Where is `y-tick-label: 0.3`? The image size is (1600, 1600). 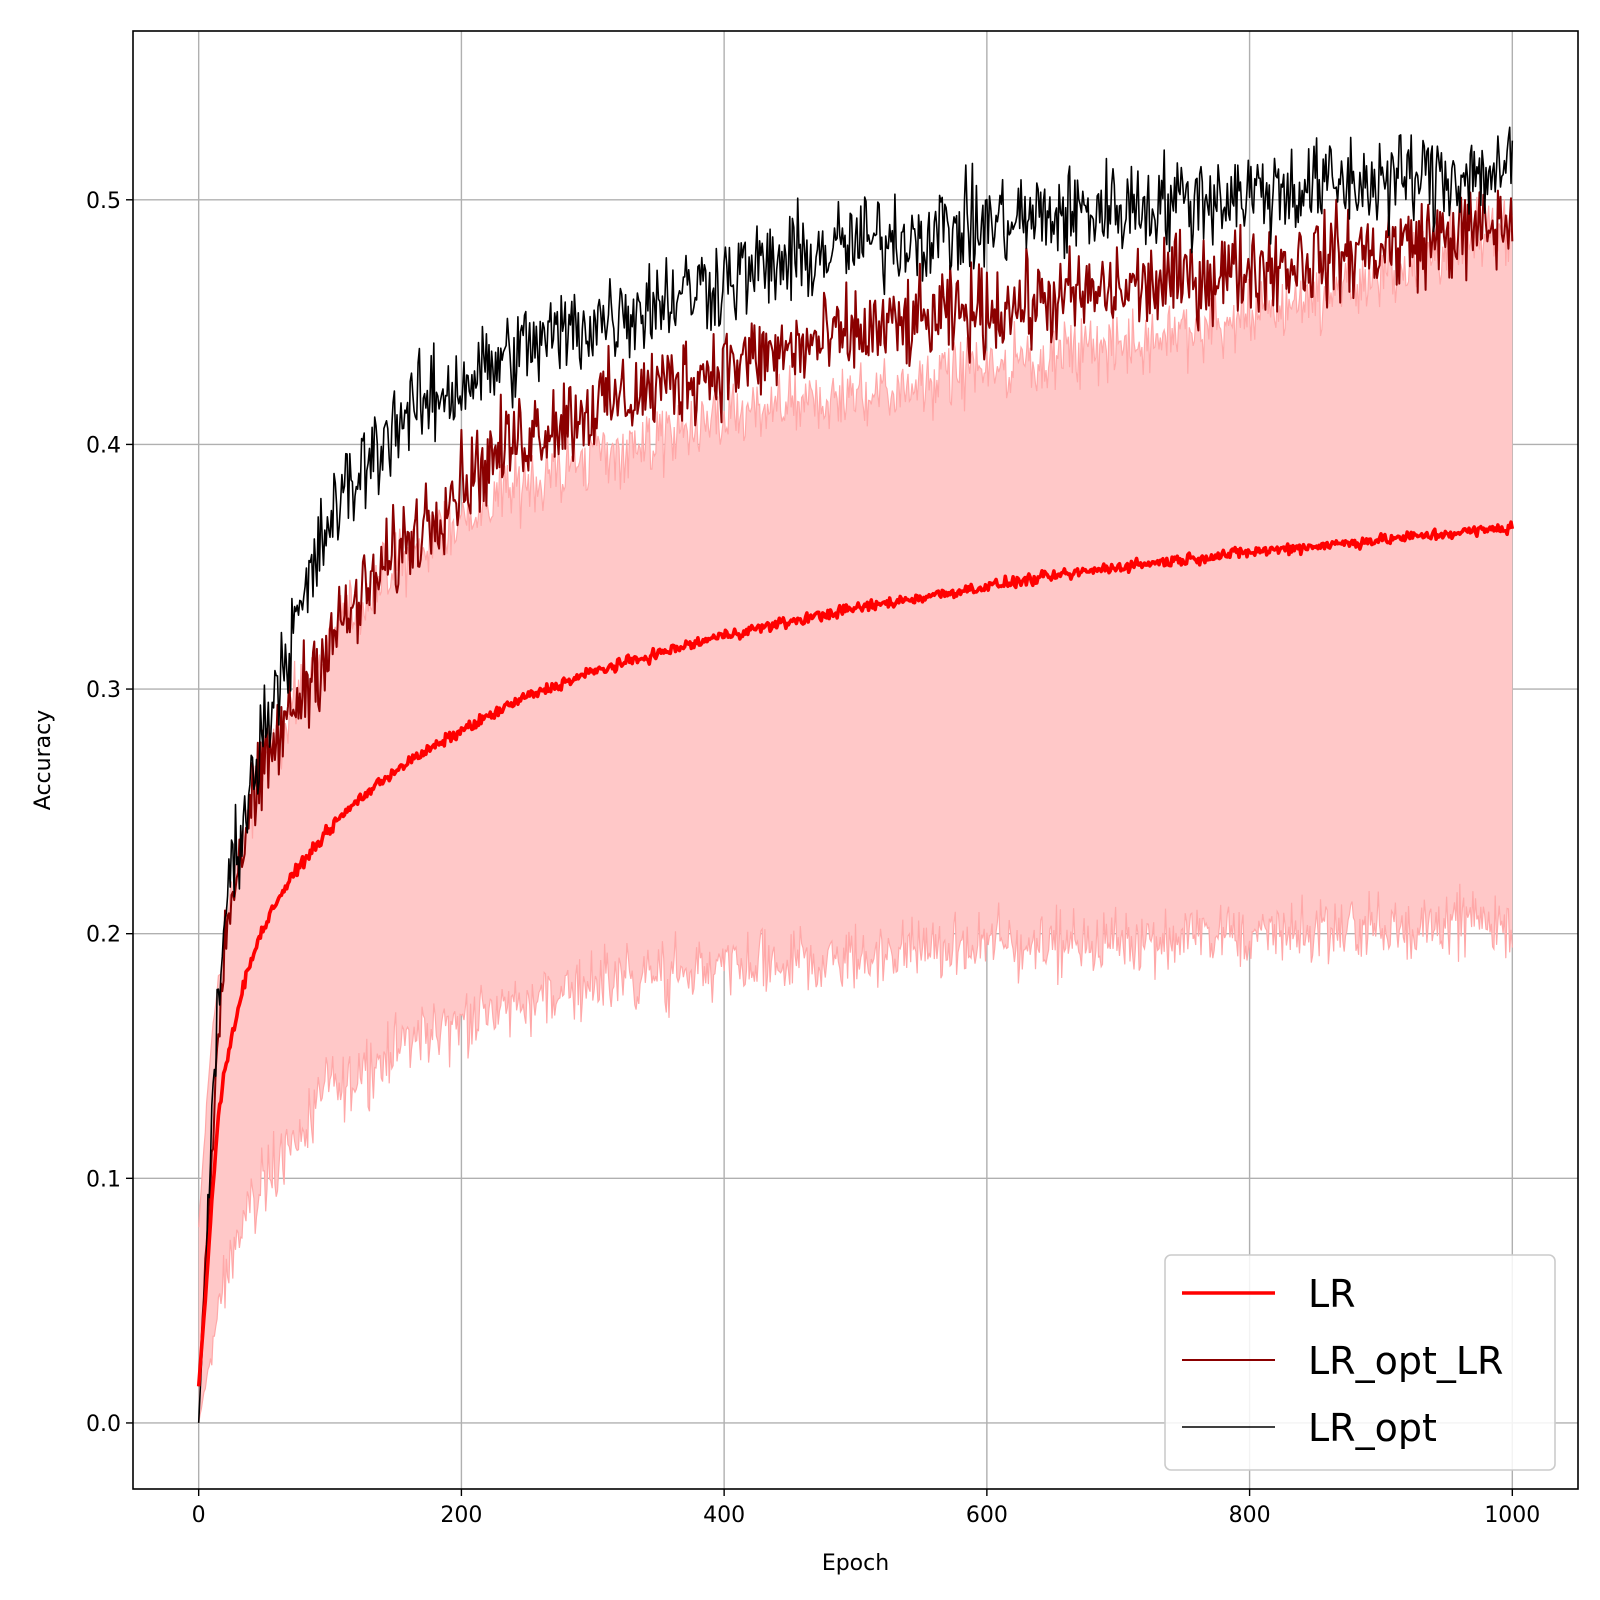
y-tick-label: 0.3 is located at coordinates (103, 690).